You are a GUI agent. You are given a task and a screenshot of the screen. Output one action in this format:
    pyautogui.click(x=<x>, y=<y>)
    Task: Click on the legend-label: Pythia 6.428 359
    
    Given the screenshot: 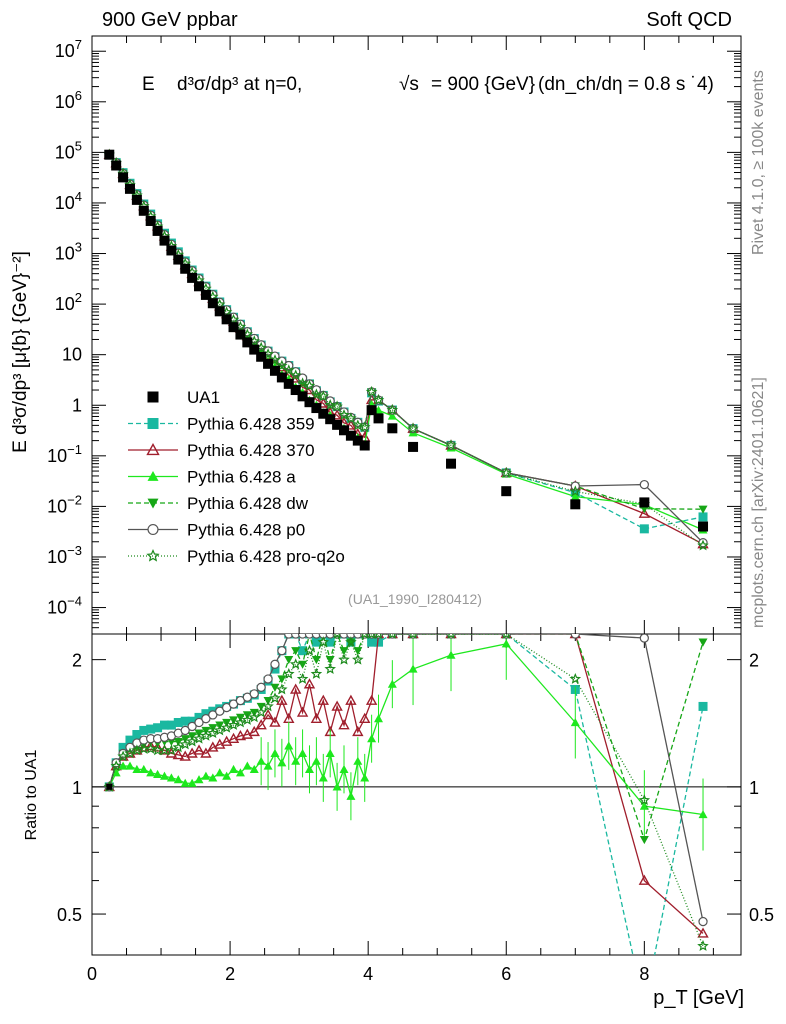 What is the action you would take?
    pyautogui.click(x=251, y=424)
    